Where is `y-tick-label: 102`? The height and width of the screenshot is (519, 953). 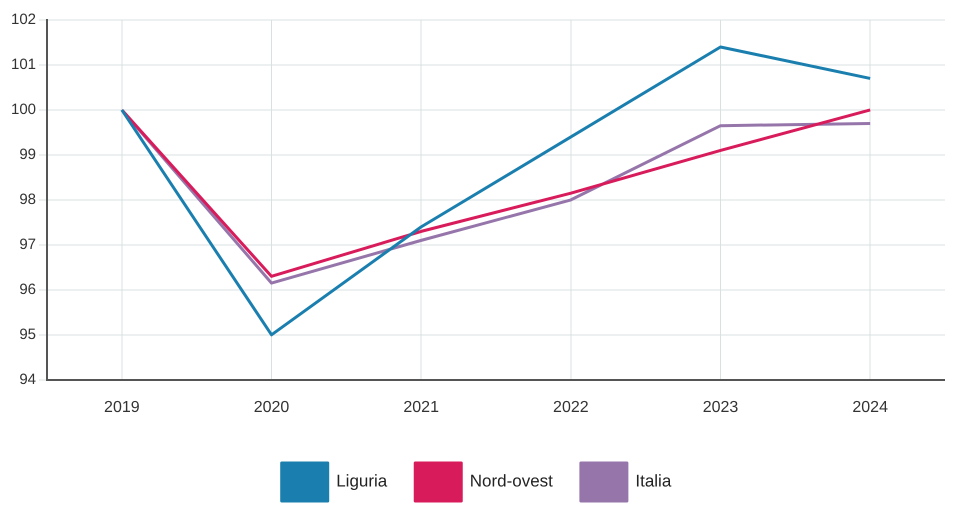 y-tick-label: 102 is located at coordinates (23, 19).